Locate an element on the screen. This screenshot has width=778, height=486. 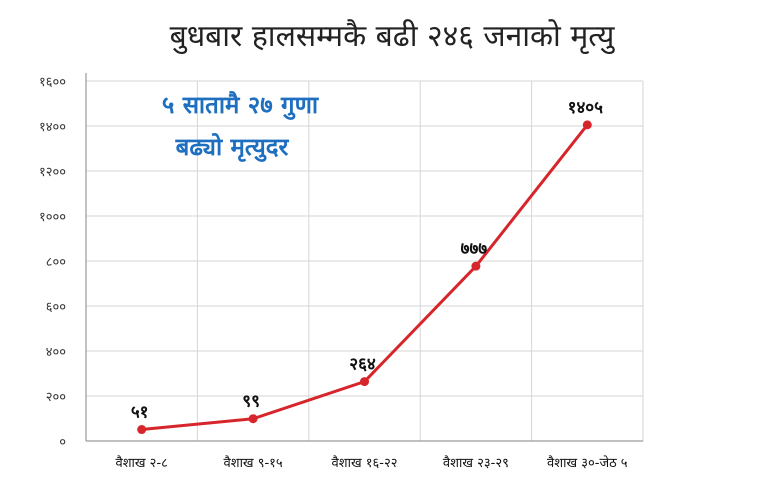
x-tick-label: वैशाख २-८ is located at coordinates (141, 463).